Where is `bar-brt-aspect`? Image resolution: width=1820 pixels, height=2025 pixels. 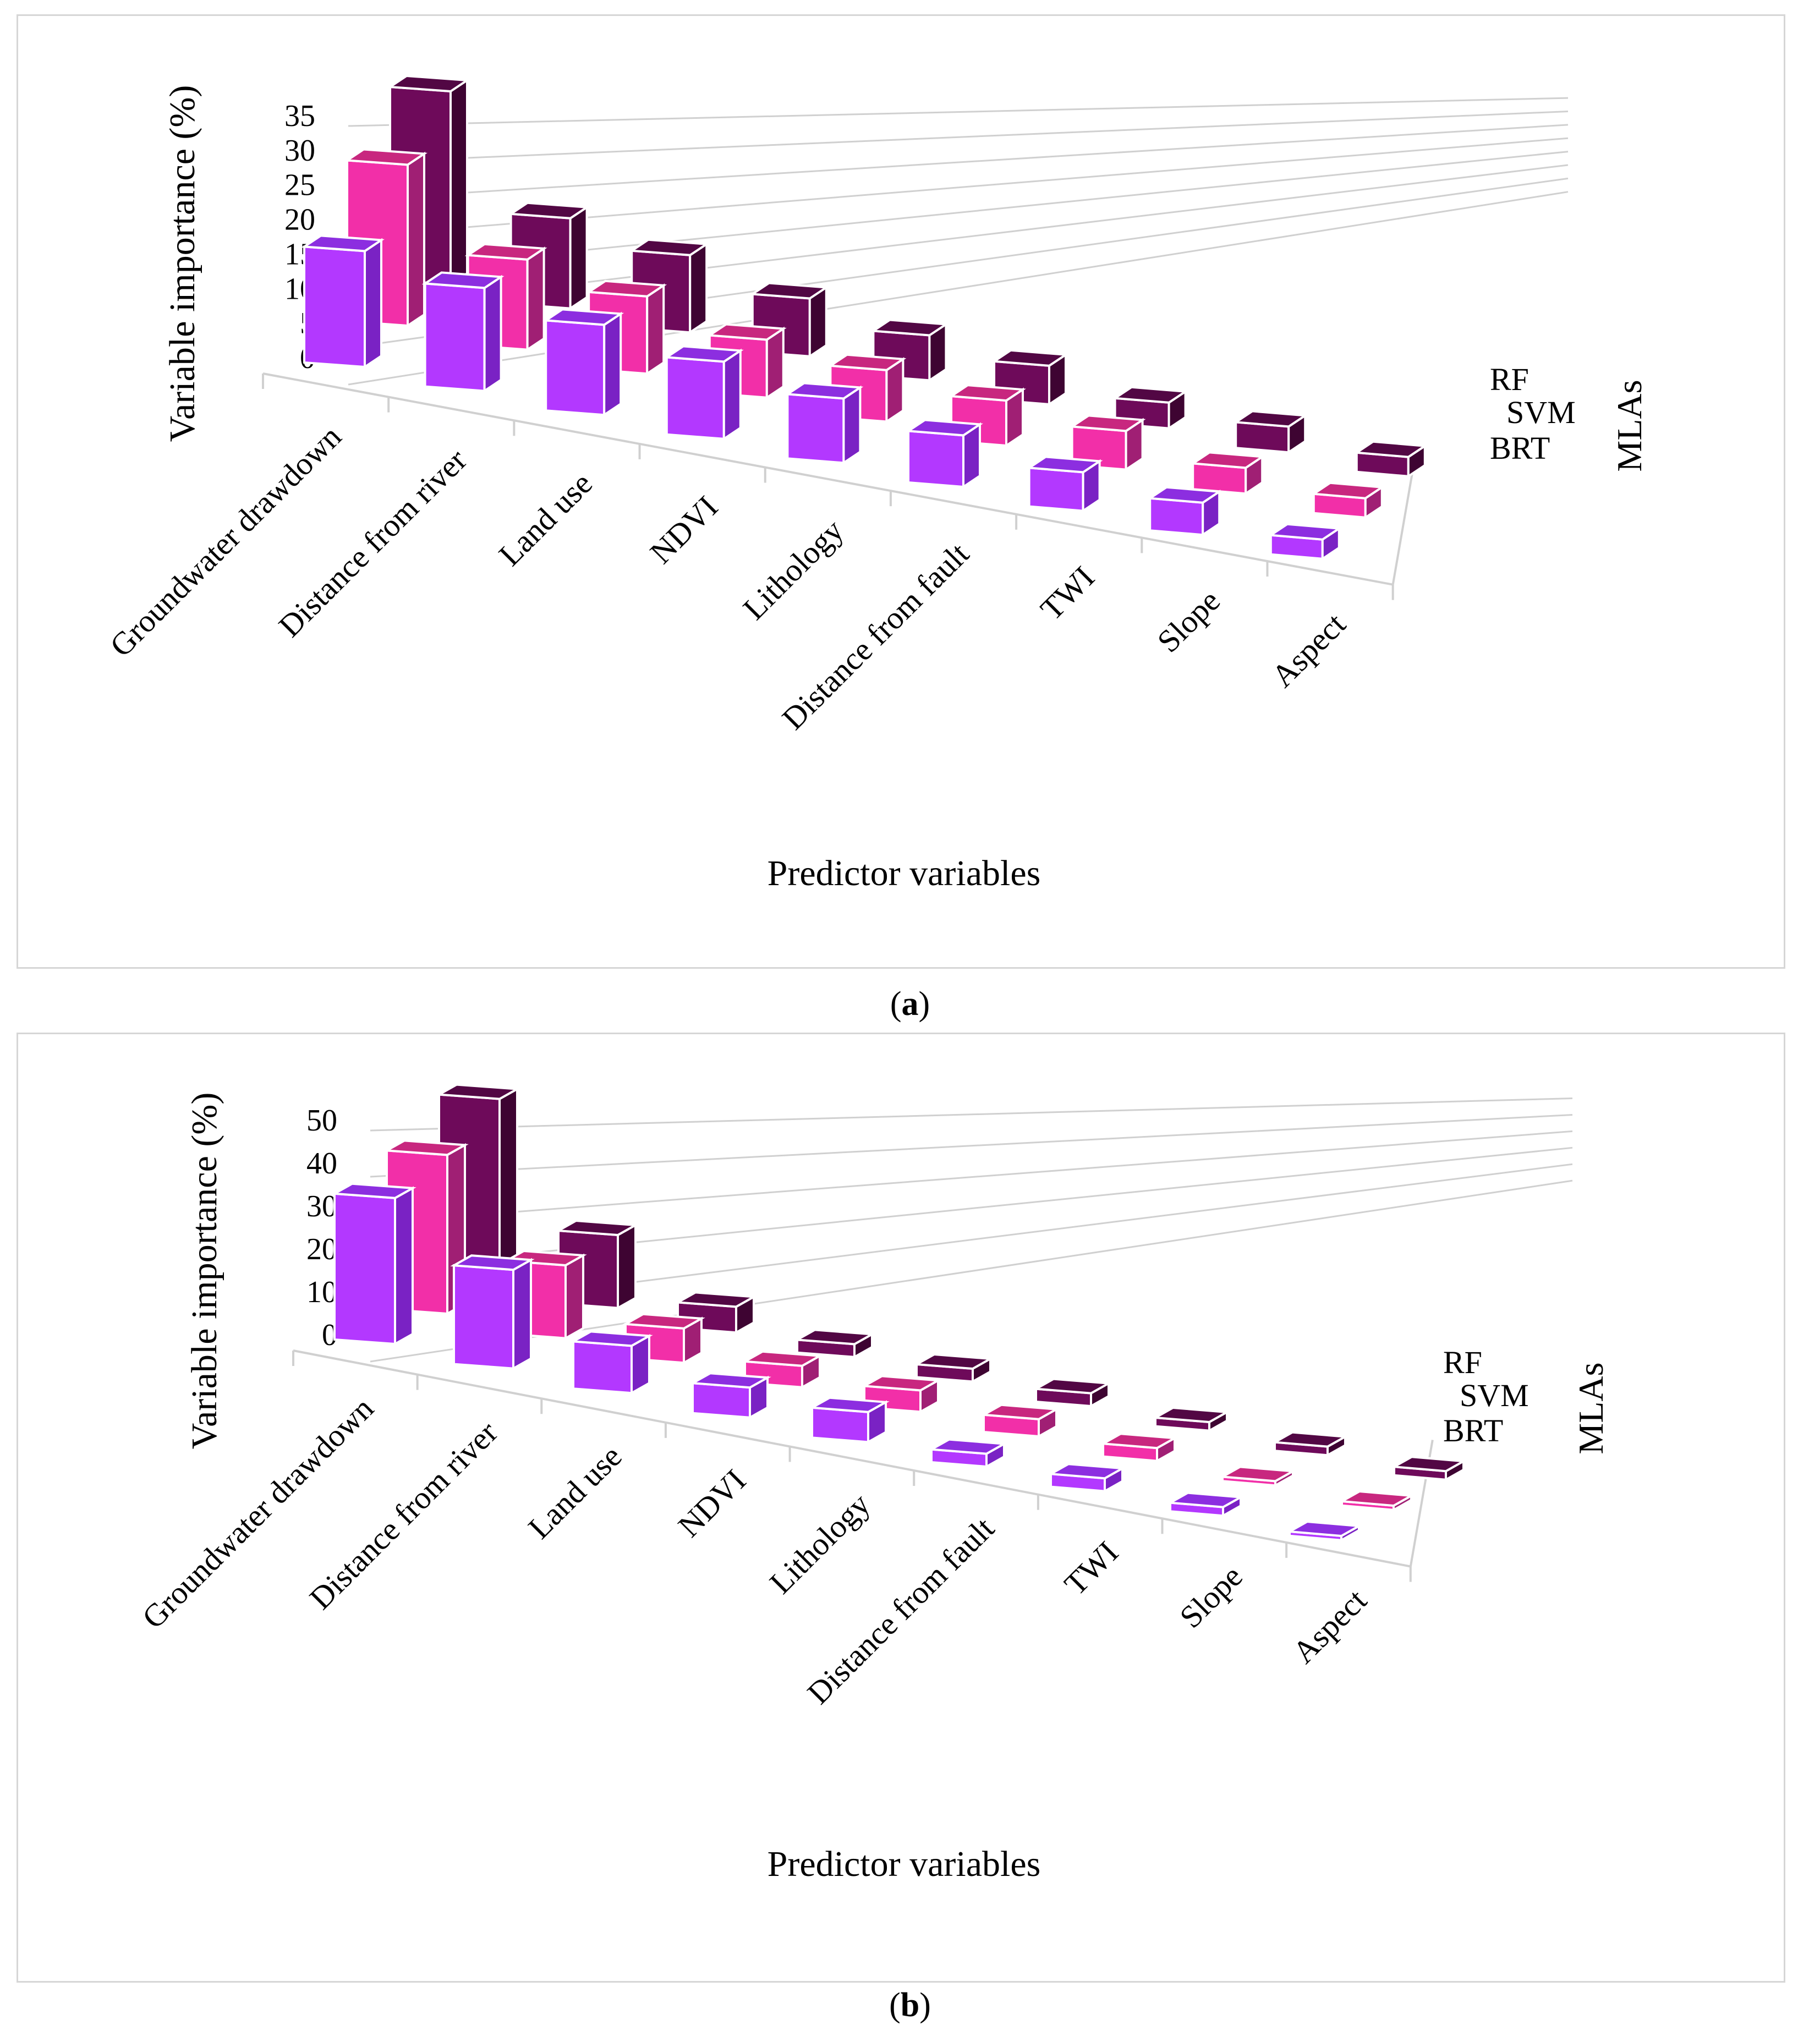 bar-brt-aspect is located at coordinates (1324, 1532).